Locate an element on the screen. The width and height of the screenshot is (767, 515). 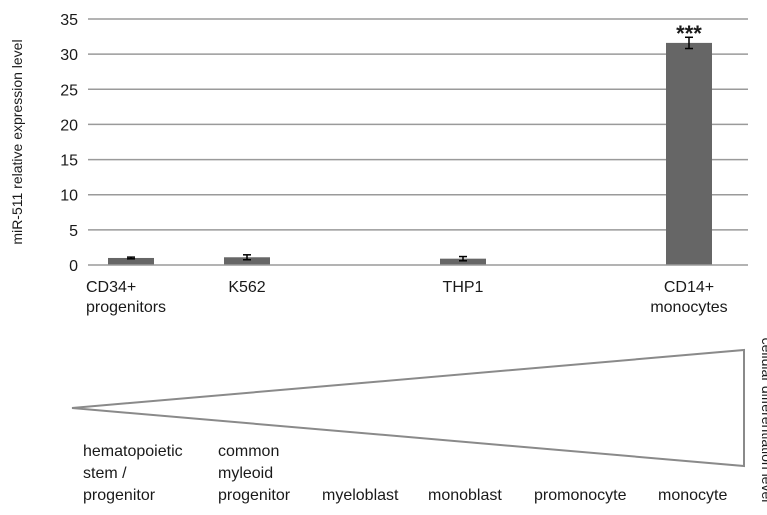
differentiation-axis-label: cellular differentiation level is located at coordinates (763, 420).